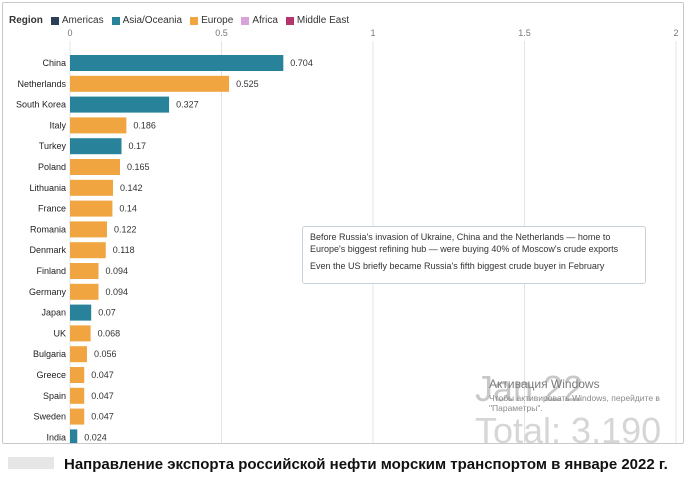 This screenshot has width=686, height=482. Describe the element at coordinates (53, 313) in the screenshot. I see `category-label-japan: Japan` at that location.